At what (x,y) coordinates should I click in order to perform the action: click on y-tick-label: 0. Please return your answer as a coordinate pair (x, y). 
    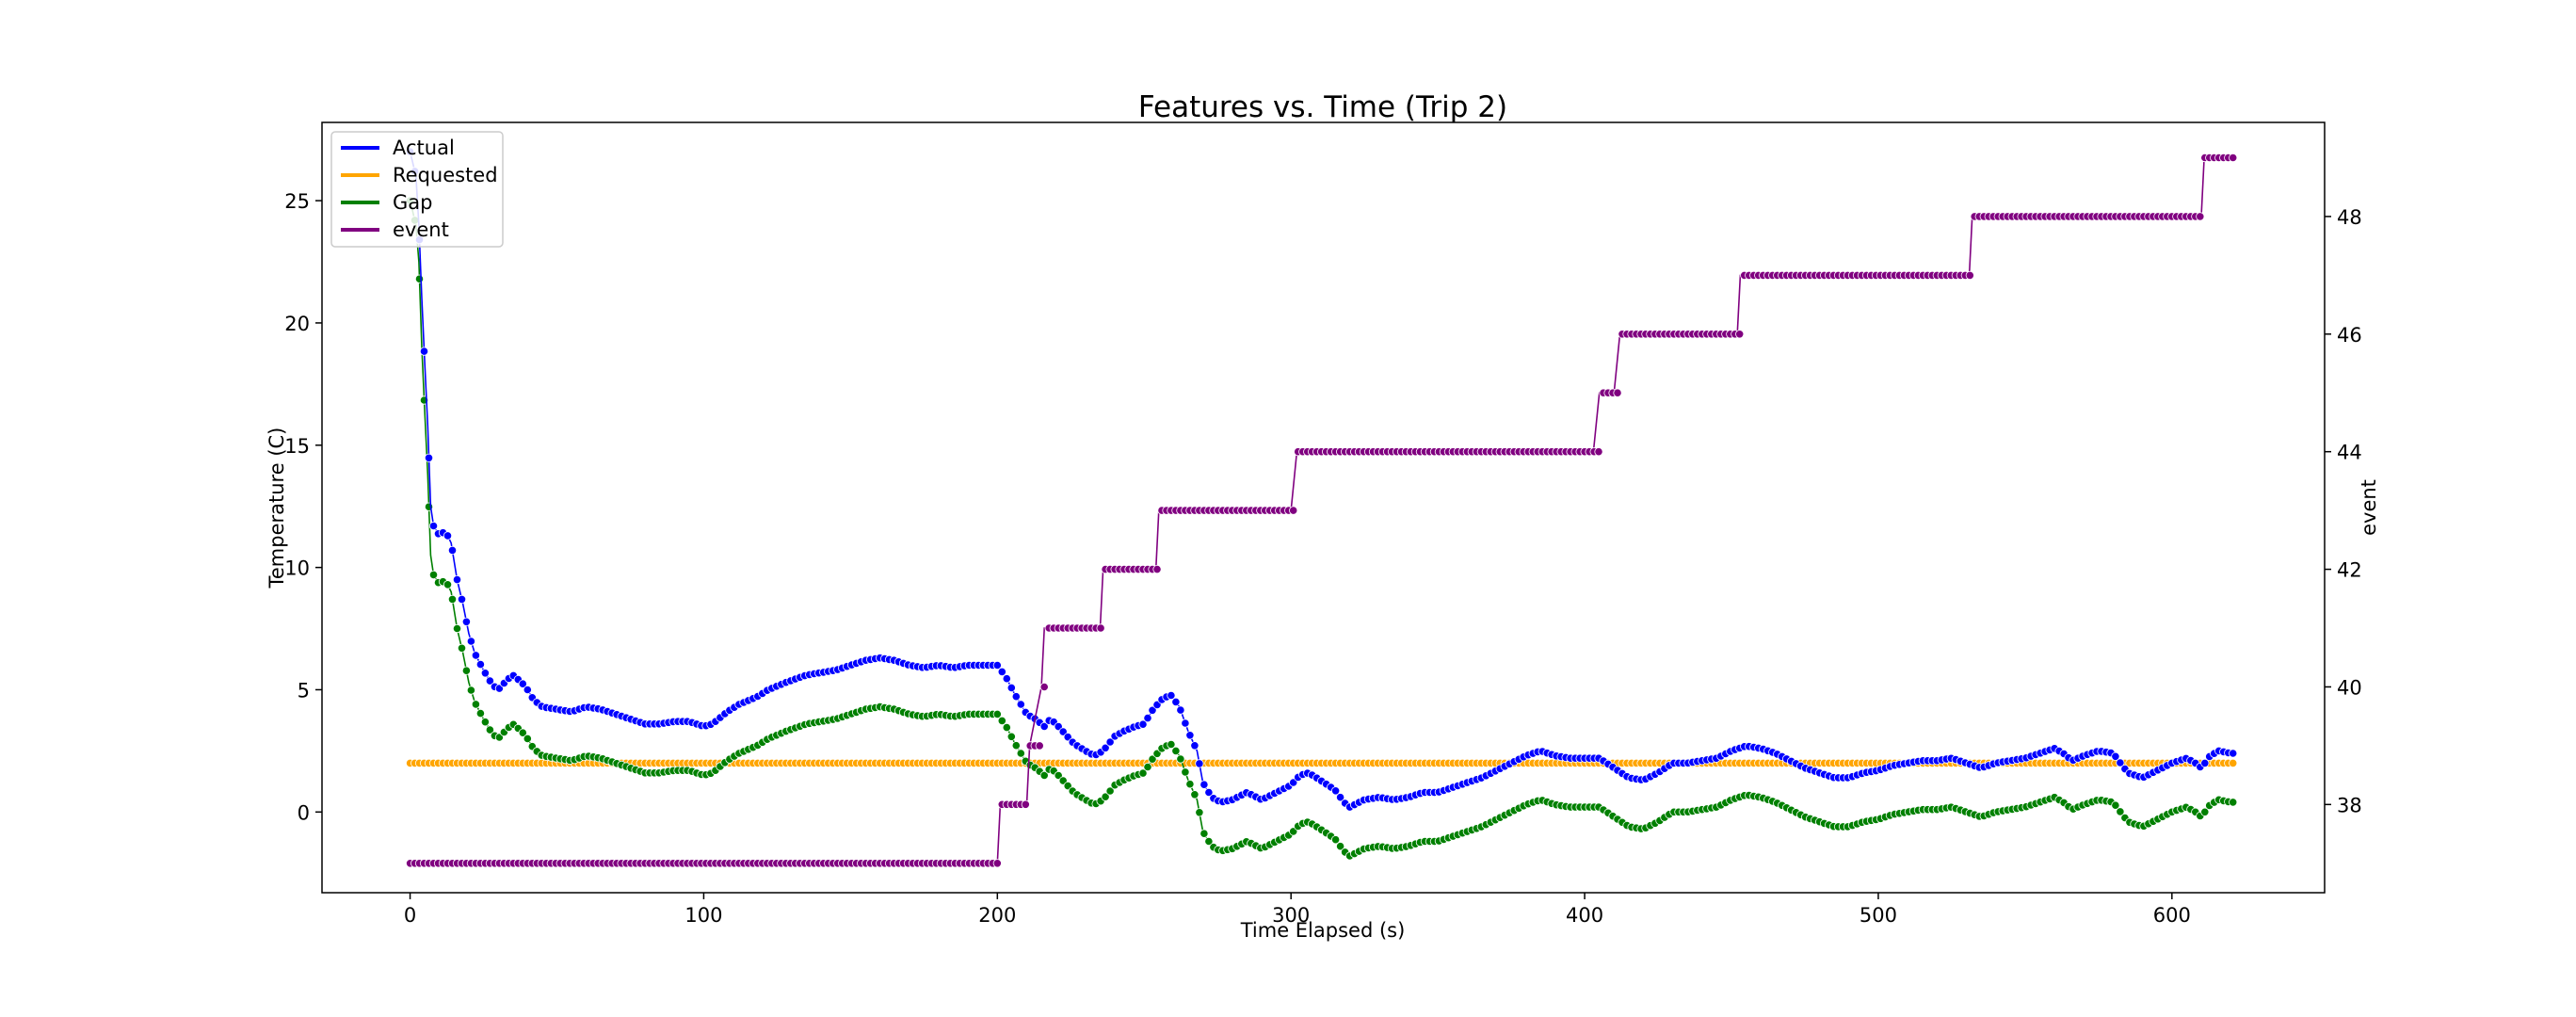
    Looking at the image, I should click on (304, 813).